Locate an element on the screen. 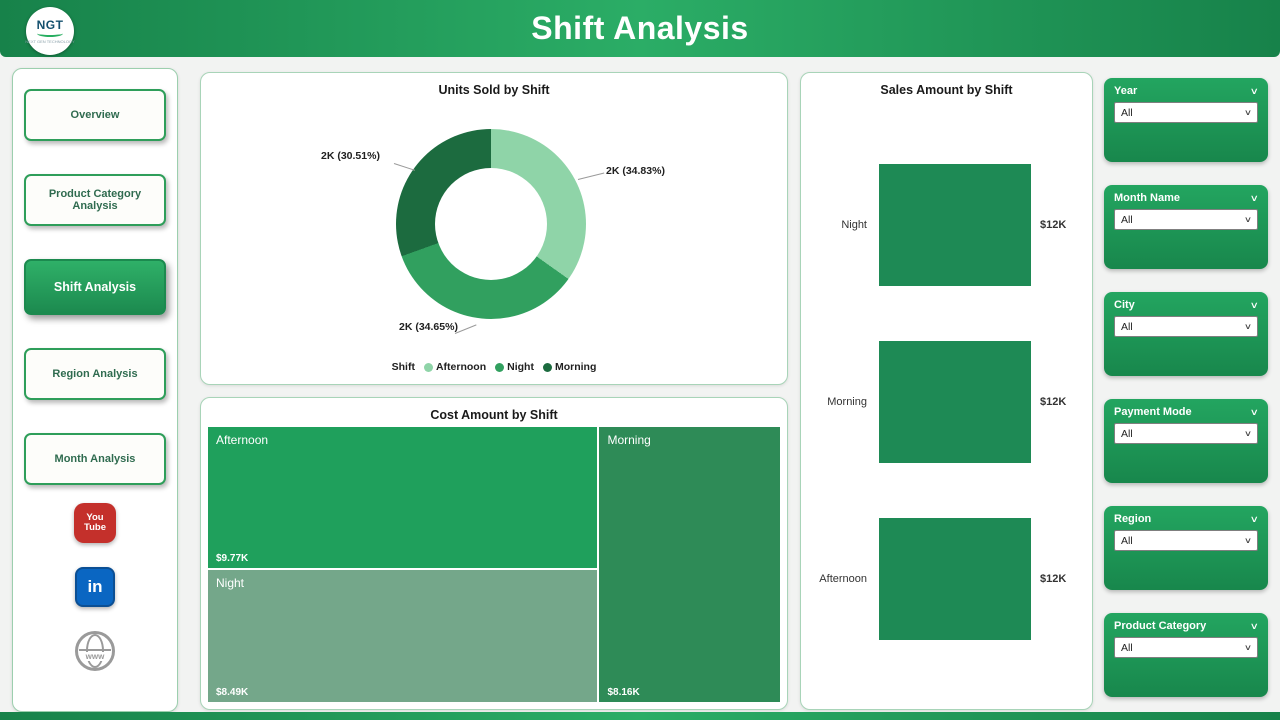 The width and height of the screenshot is (1280, 720). bar-category-label: Afternoon is located at coordinates (843, 579).